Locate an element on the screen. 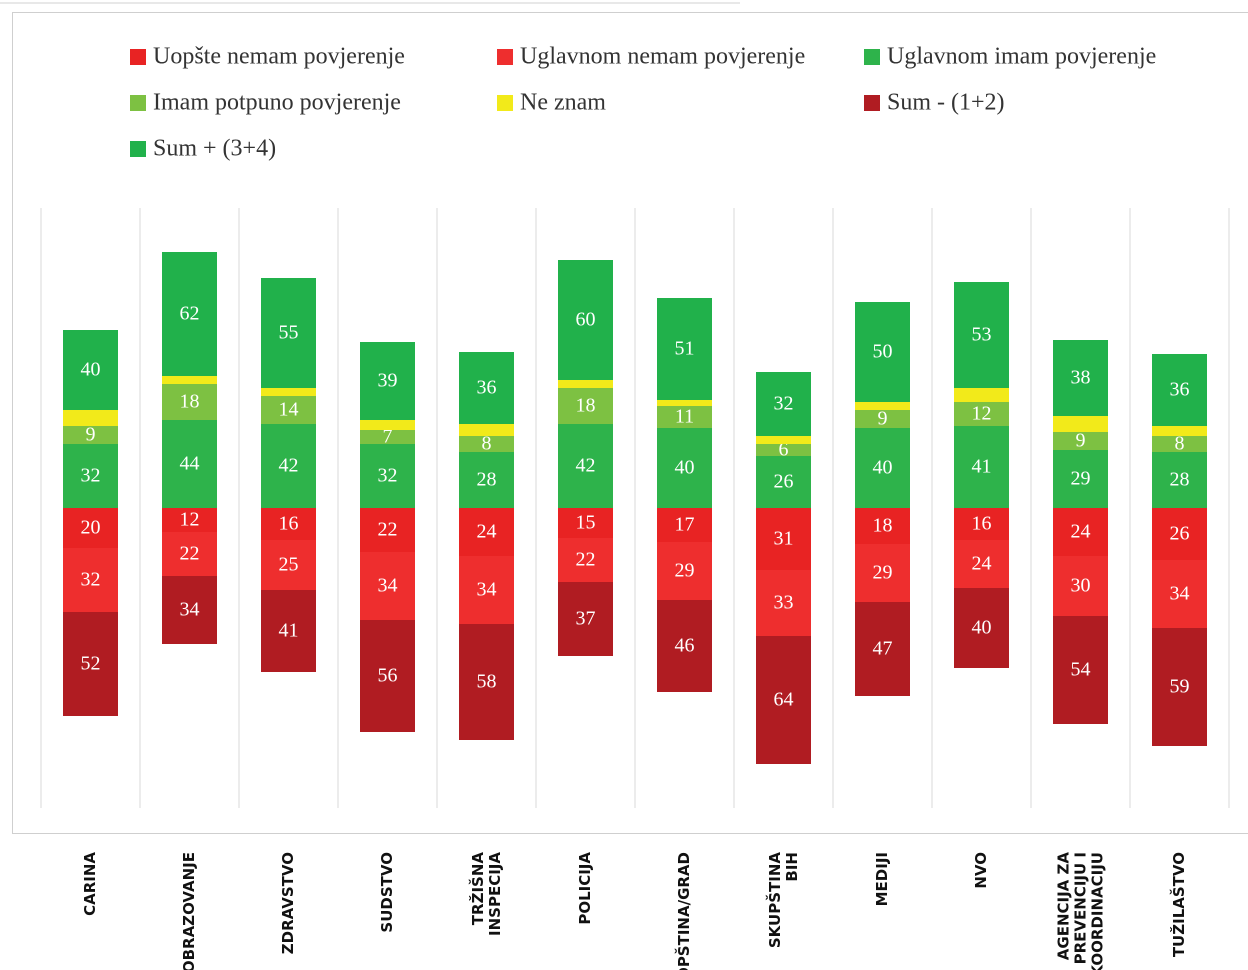 The image size is (1248, 970). value-label: 39 is located at coordinates (388, 381).